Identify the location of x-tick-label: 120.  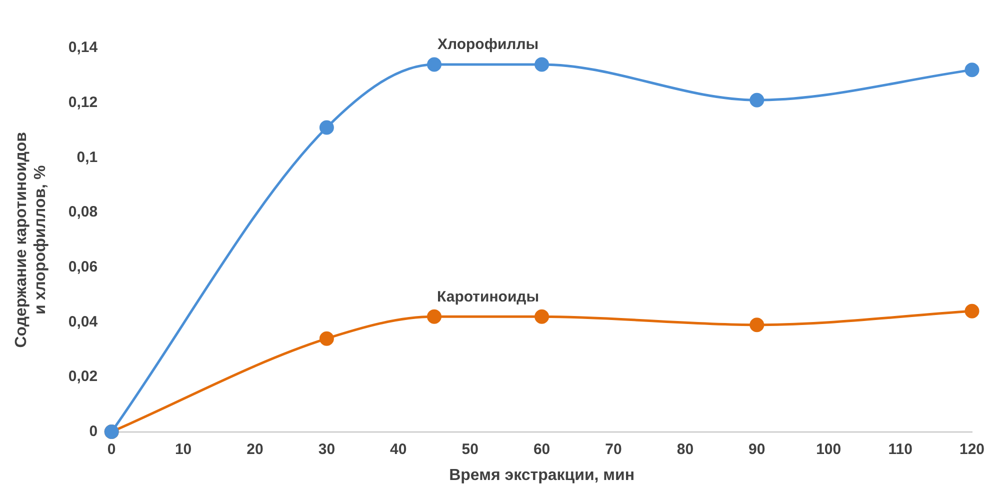
(972, 449).